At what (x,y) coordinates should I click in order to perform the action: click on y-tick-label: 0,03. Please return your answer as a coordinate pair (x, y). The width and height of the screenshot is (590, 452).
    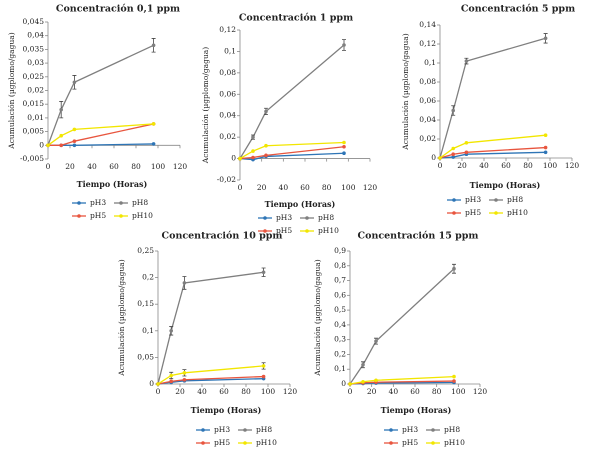
    Looking at the image, I should click on (35, 62).